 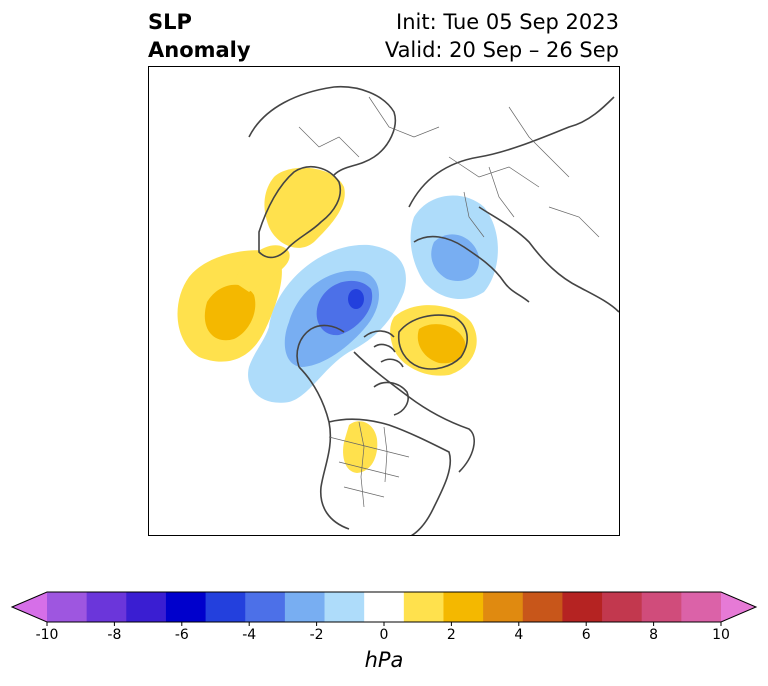 I want to click on colorbar-unit-label: hPa, so click(x=384, y=660).